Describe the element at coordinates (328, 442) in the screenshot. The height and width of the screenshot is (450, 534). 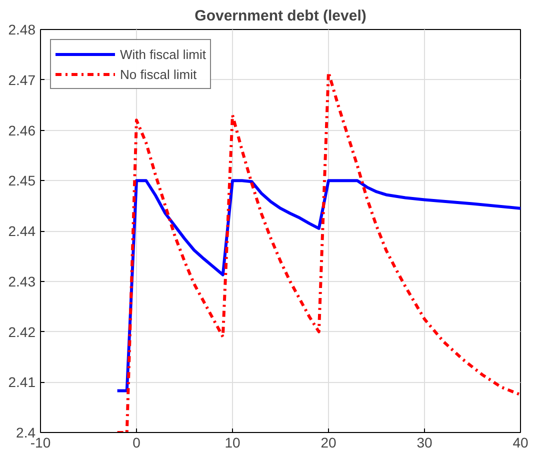
I see `x-tick-label: 20` at that location.